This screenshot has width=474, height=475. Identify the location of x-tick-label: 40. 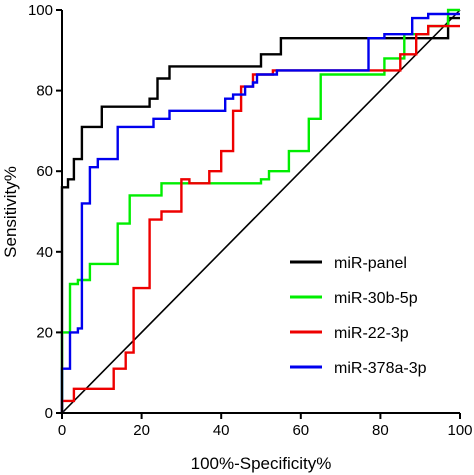
(221, 430).